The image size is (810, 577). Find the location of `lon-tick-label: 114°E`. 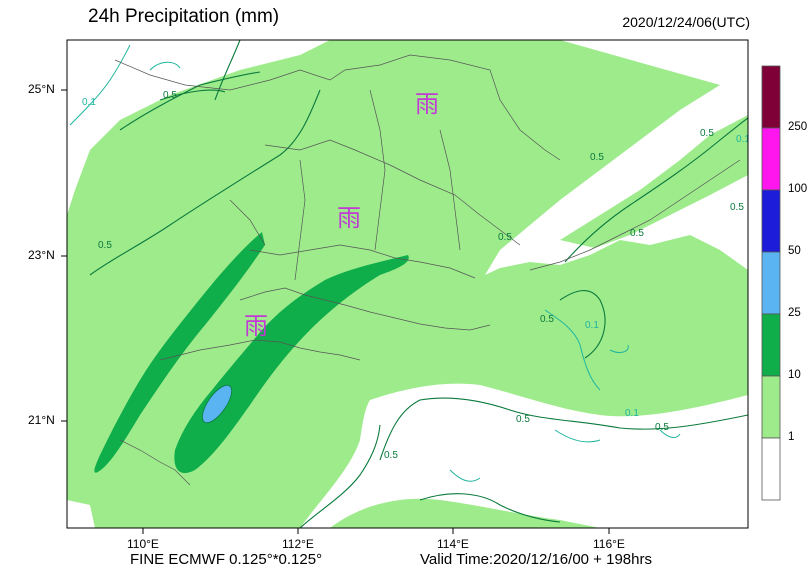

lon-tick-label: 114°E is located at coordinates (453, 544).